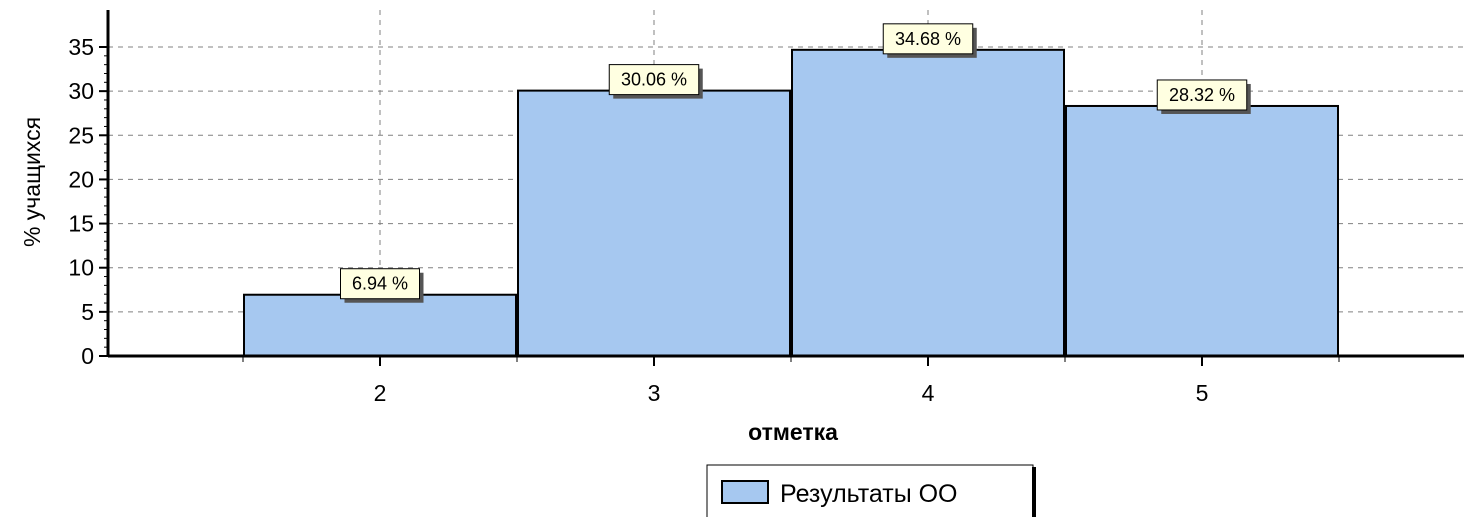  Describe the element at coordinates (745, 492) in the screenshot. I see `legend-swatch` at that location.